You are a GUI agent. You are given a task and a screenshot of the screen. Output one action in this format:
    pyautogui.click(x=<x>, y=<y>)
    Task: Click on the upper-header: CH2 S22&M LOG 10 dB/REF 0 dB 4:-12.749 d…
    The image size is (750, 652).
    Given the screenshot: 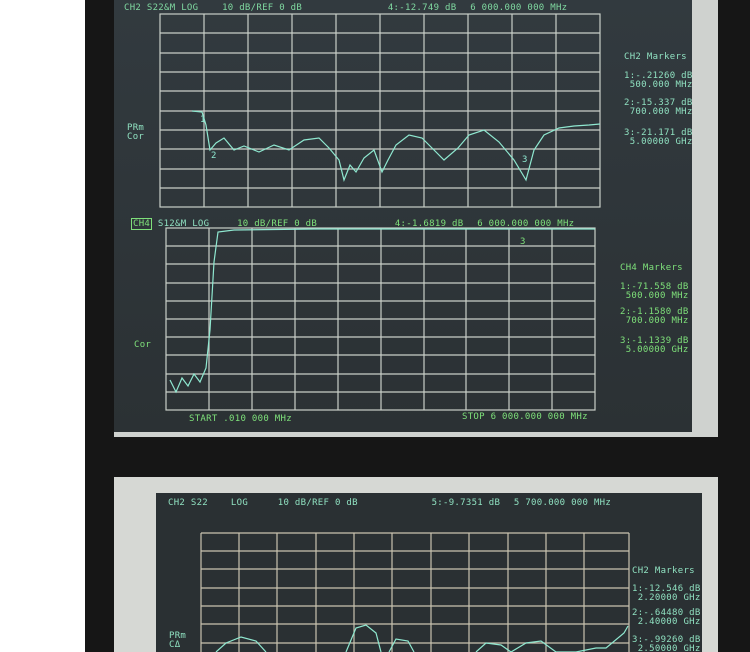 What is the action you would take?
    pyautogui.click(x=346, y=8)
    